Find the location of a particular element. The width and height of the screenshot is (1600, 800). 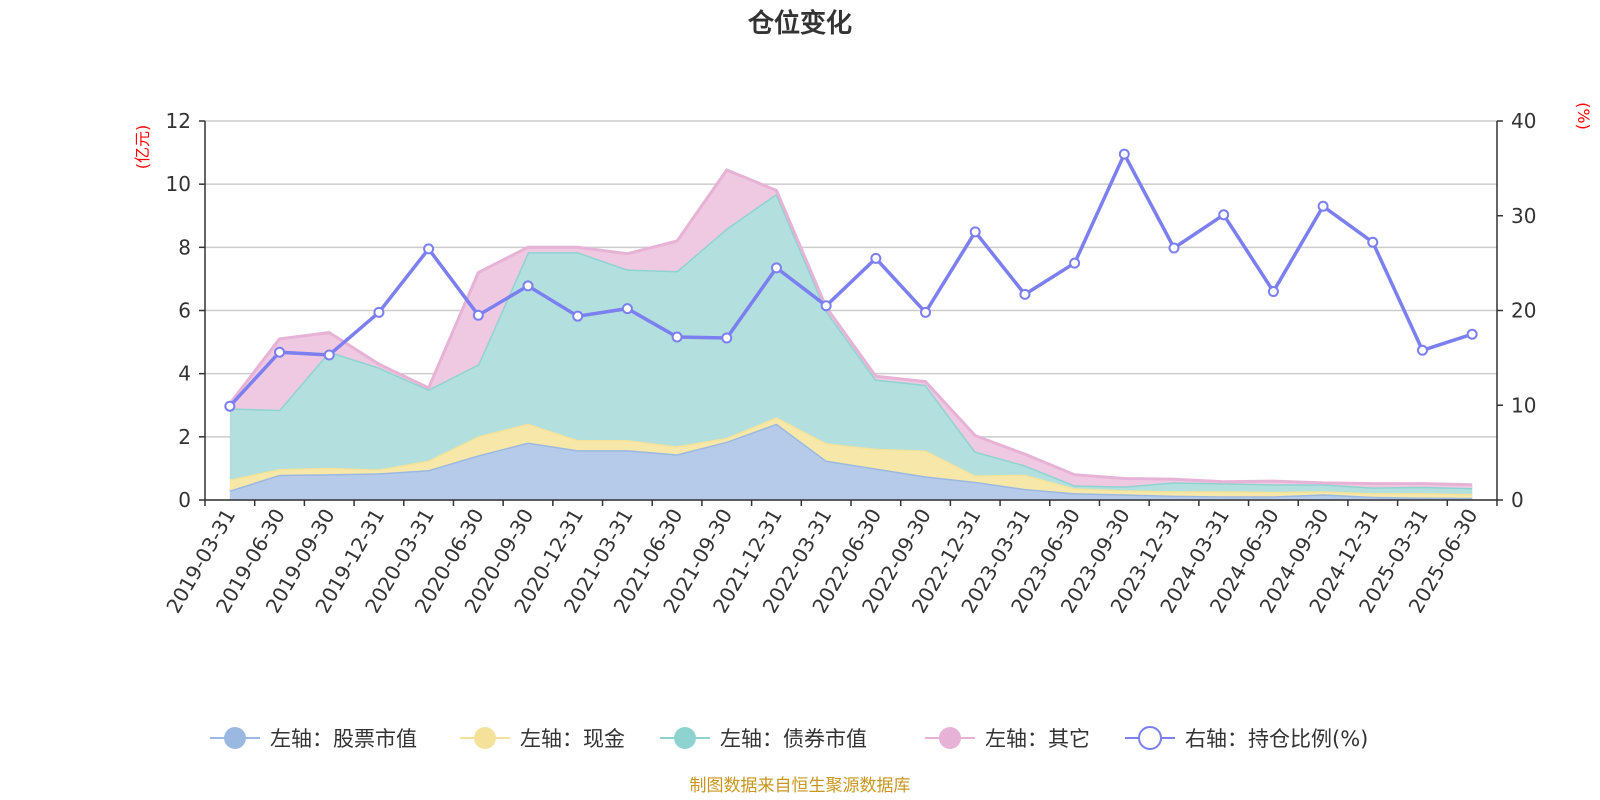

legend: 左轴：股票市值 左轴：现金 左轴：债券市值 左轴：其它 右轴：持仓比例(%) is located at coordinates (789, 738).